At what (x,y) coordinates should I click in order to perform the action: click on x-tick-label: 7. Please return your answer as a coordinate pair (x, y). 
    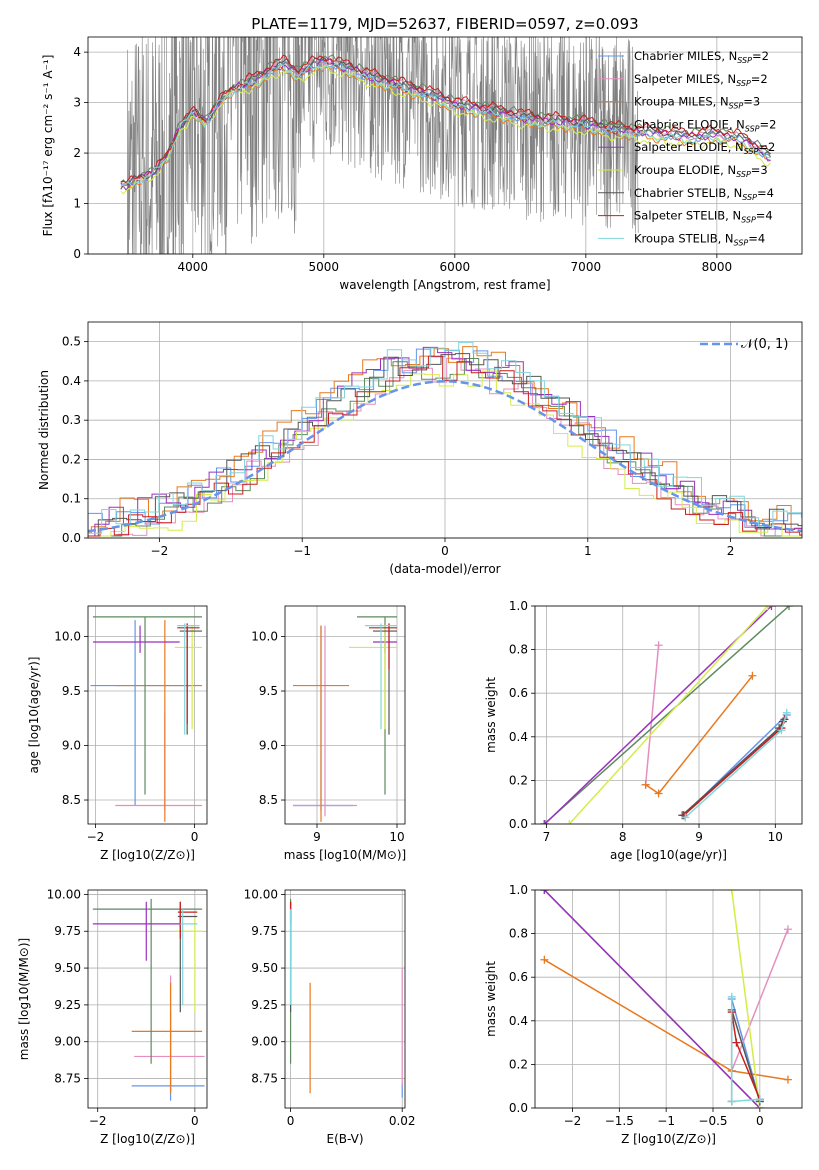
    Looking at the image, I should click on (547, 837).